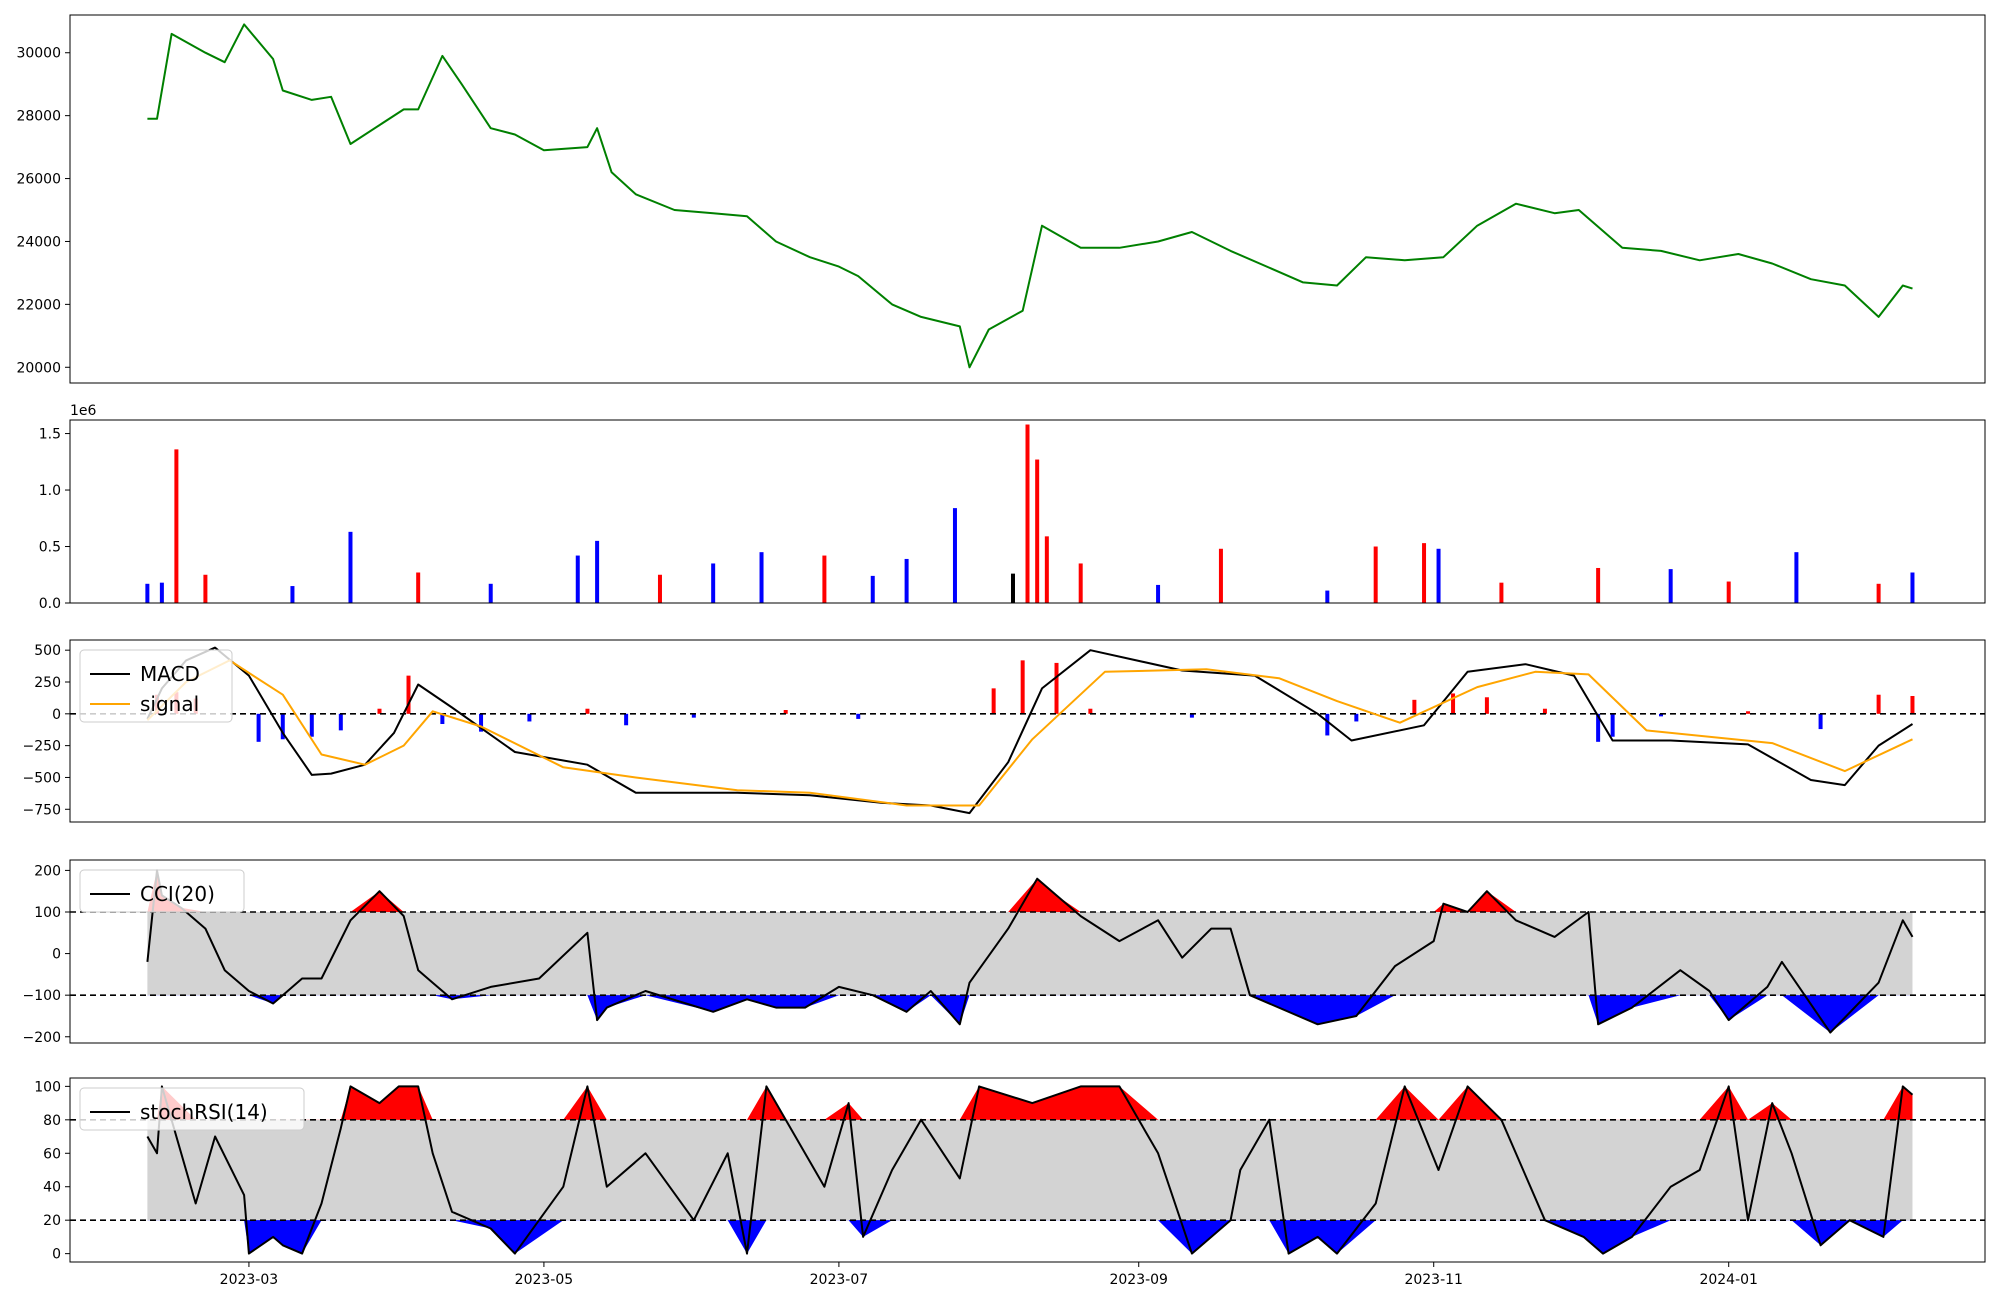  What do you see at coordinates (38, 117) in the screenshot?
I see `price-ytick-label: 28000` at bounding box center [38, 117].